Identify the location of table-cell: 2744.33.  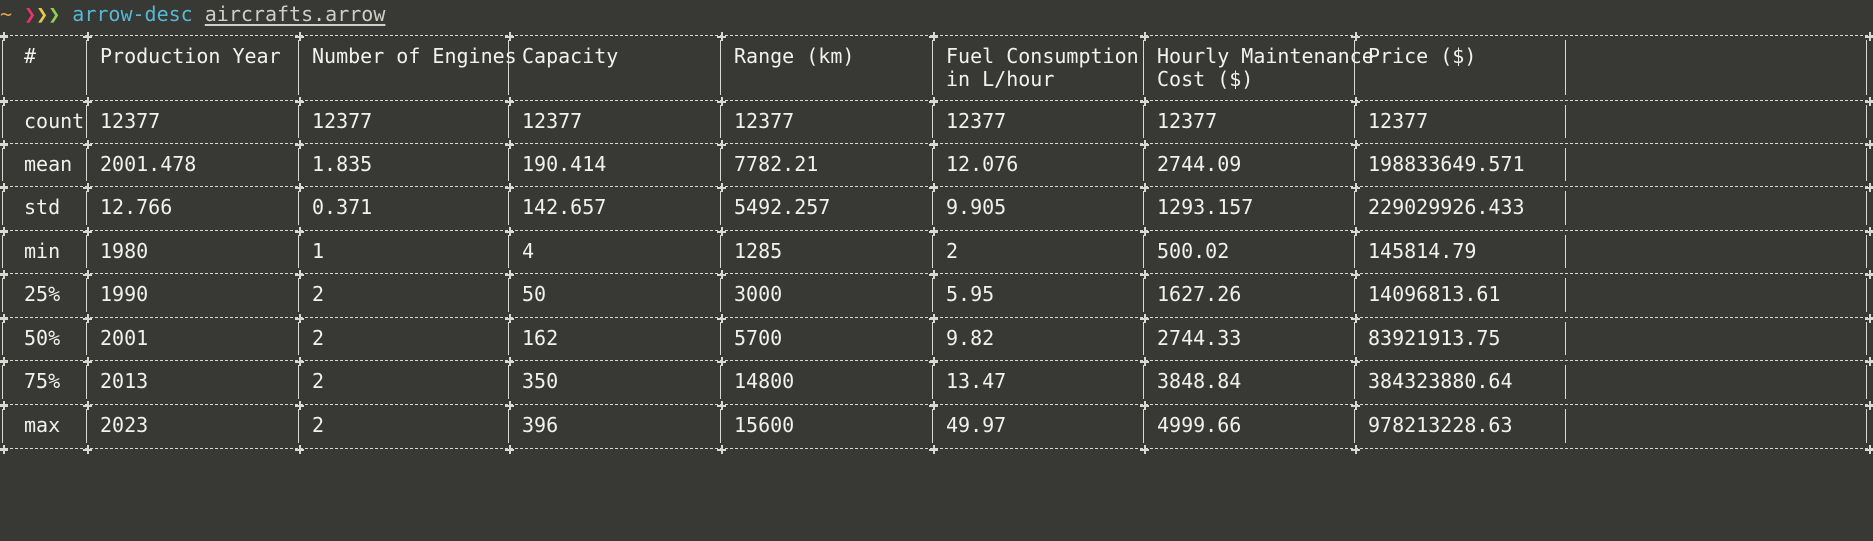
(1199, 338).